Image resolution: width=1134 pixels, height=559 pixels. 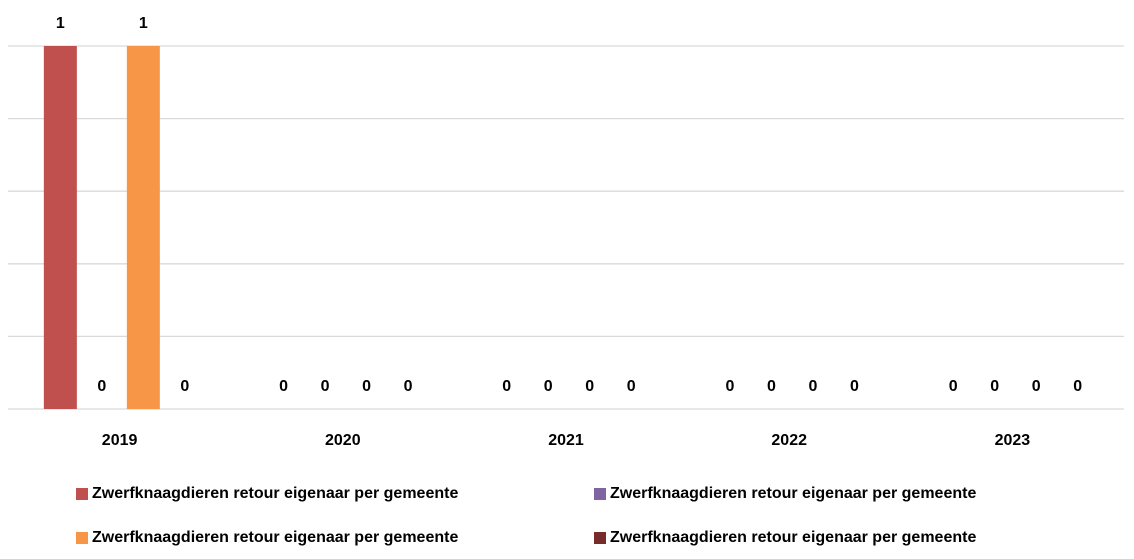 What do you see at coordinates (343, 440) in the screenshot?
I see `x-tick-label: 2020` at bounding box center [343, 440].